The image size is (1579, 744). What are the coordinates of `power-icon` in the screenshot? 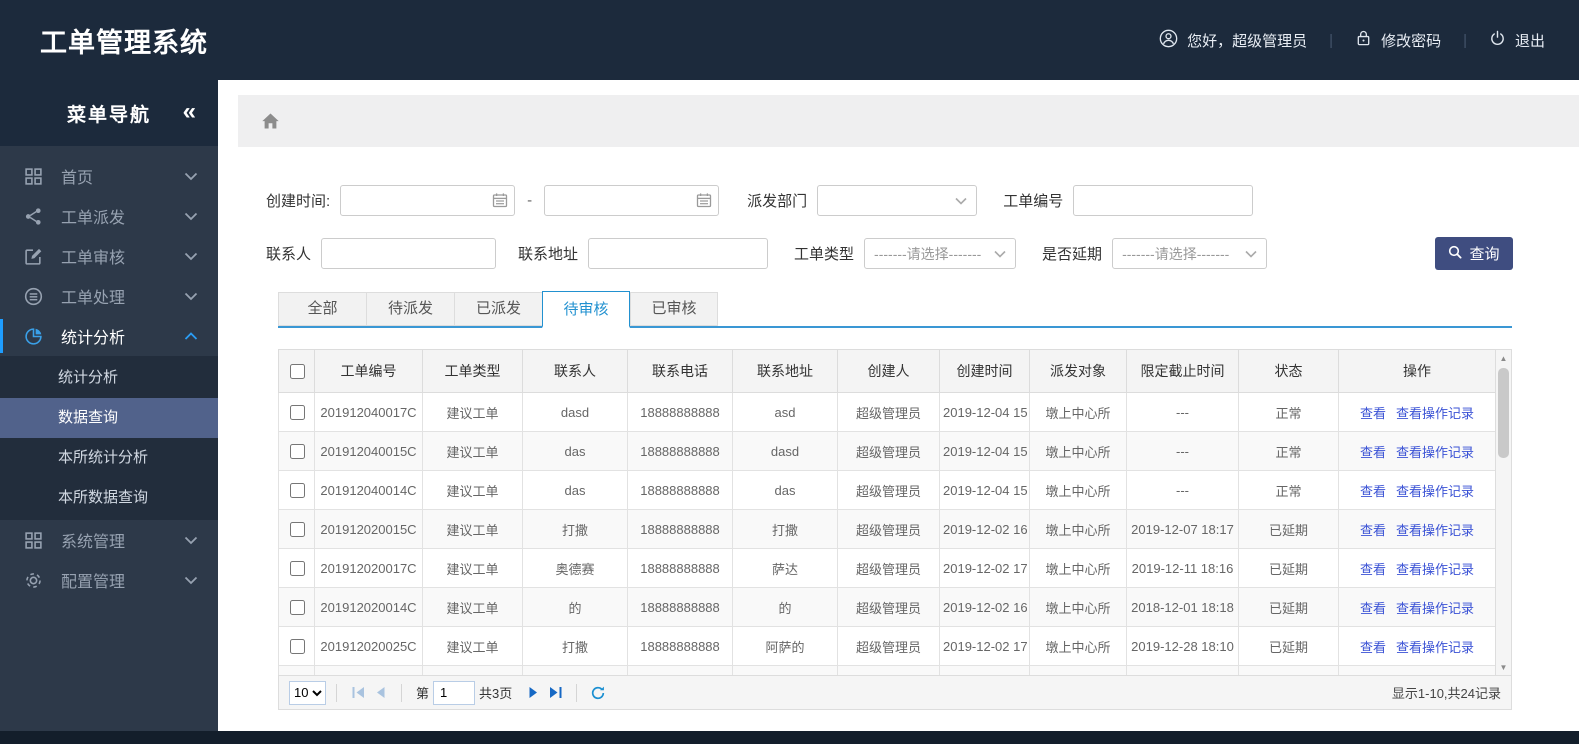 It's located at (1497, 40).